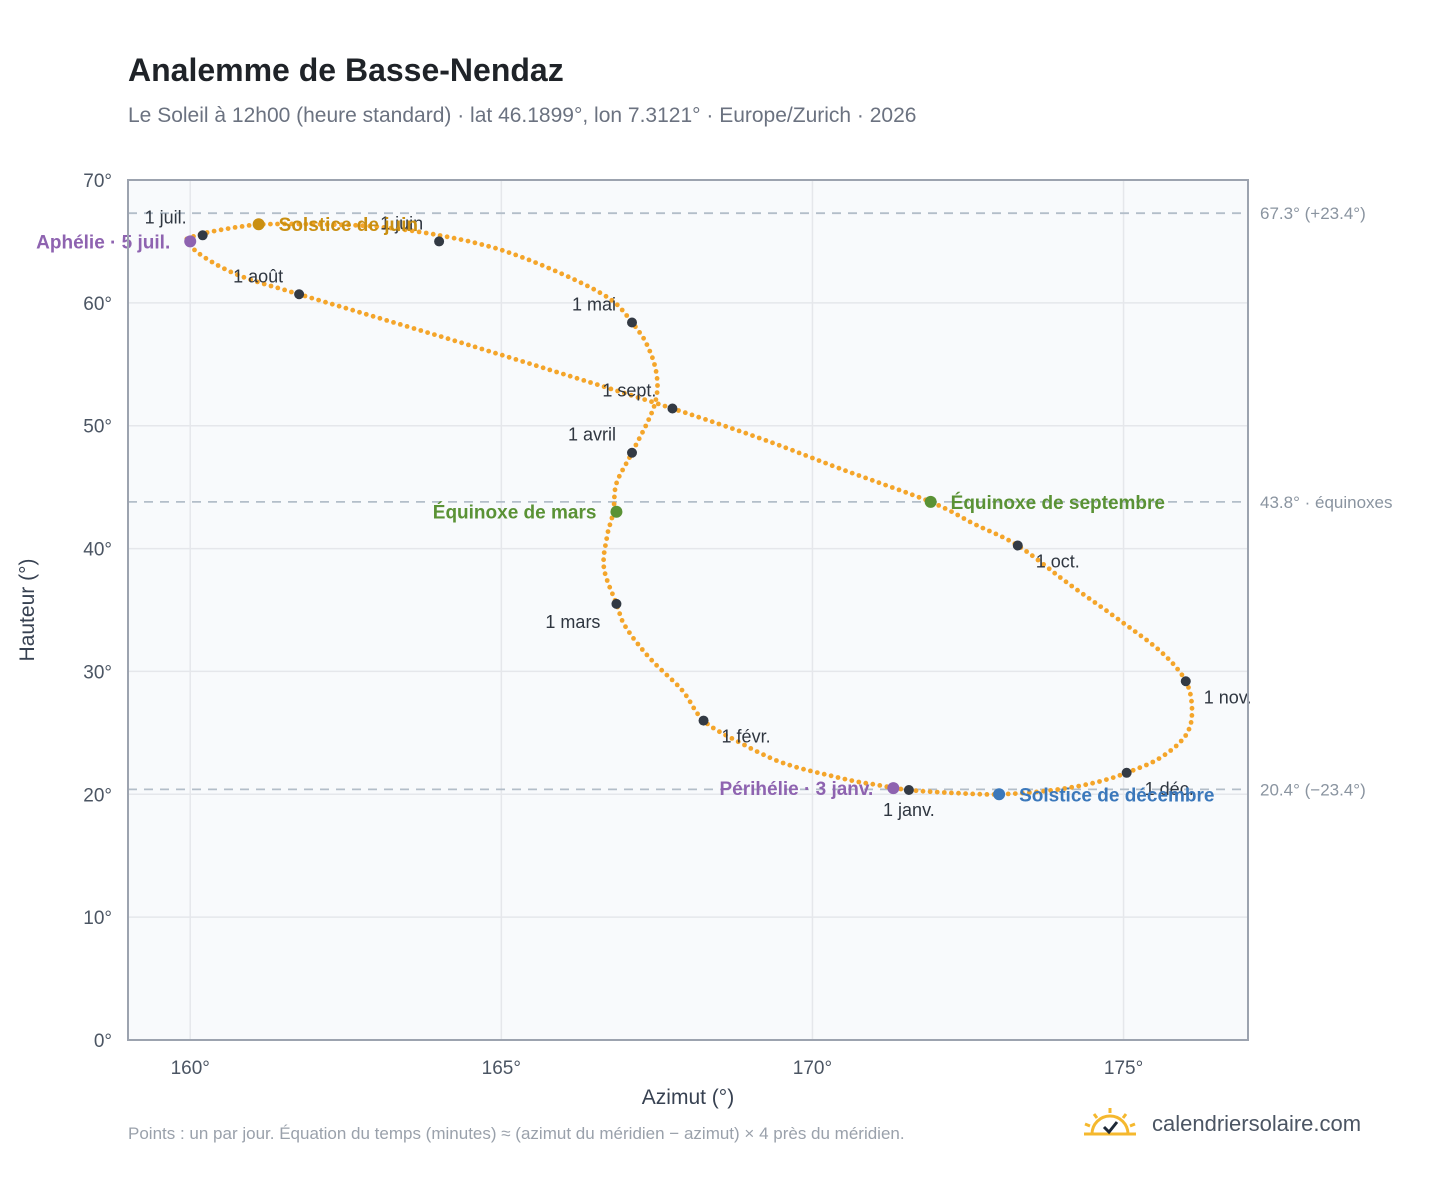  I want to click on y-tick-label: 60°, so click(97, 304).